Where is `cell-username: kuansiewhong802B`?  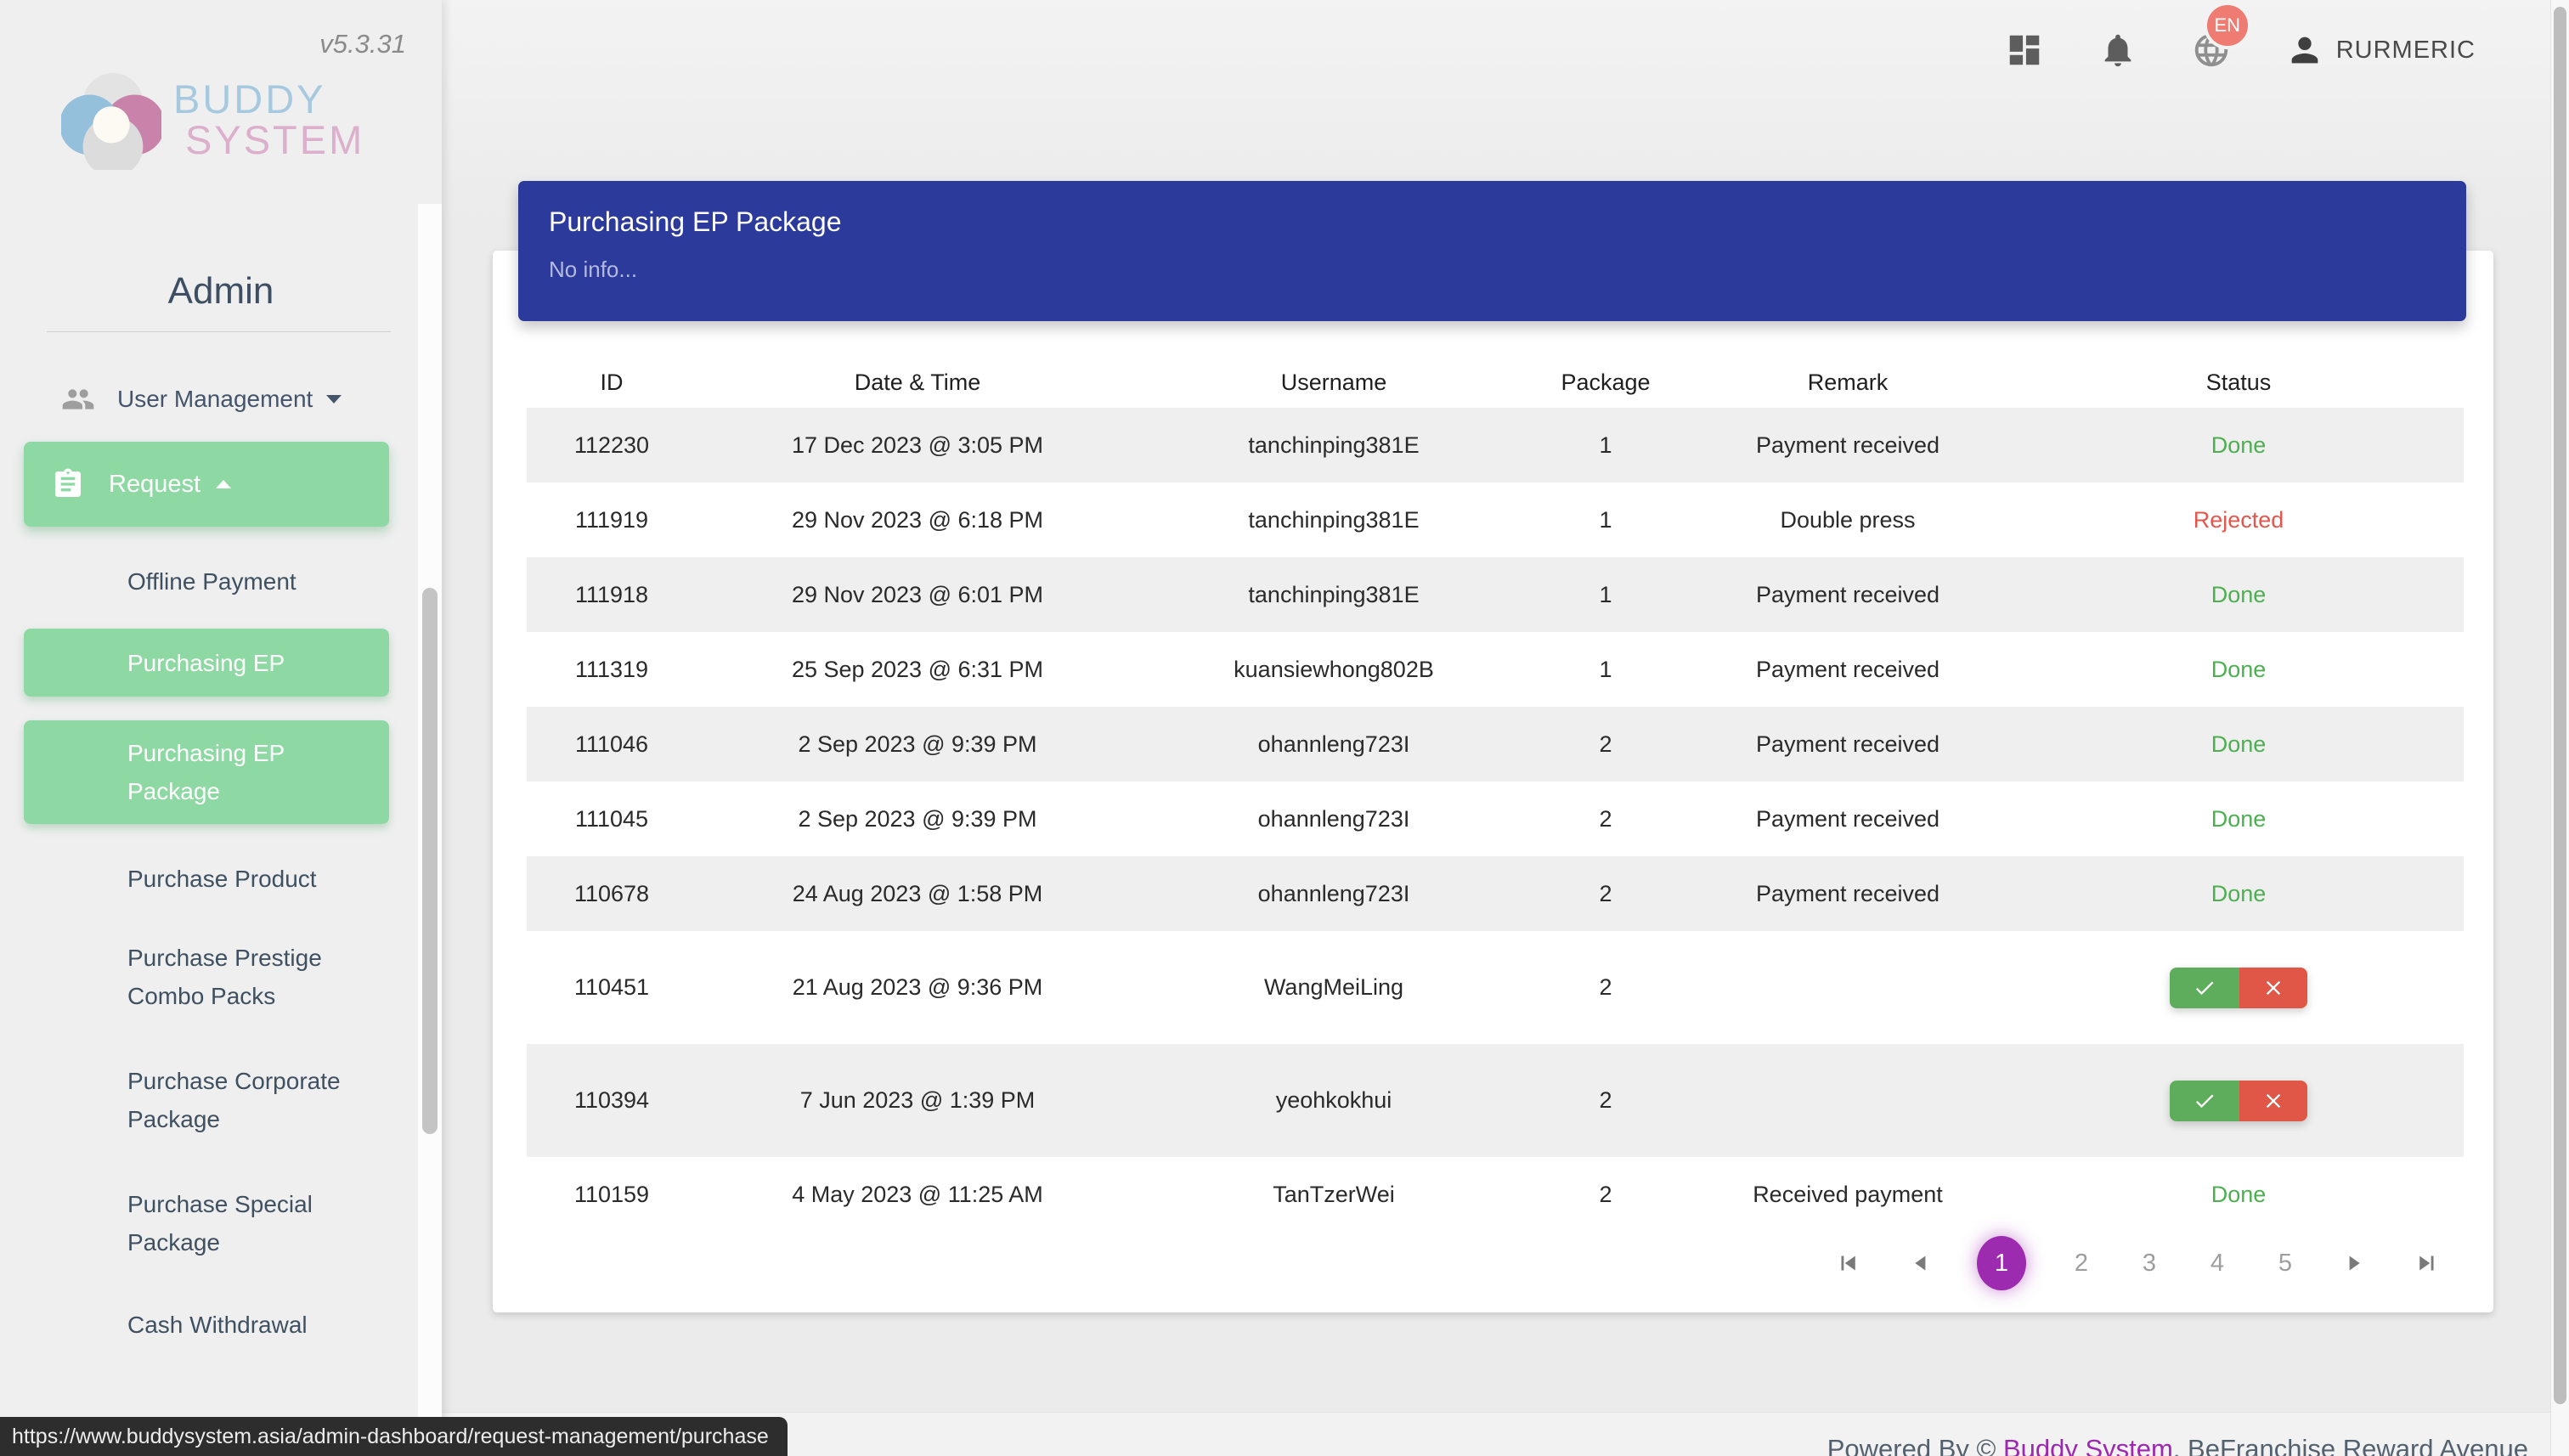 cell-username: kuansiewhong802B is located at coordinates (1334, 669).